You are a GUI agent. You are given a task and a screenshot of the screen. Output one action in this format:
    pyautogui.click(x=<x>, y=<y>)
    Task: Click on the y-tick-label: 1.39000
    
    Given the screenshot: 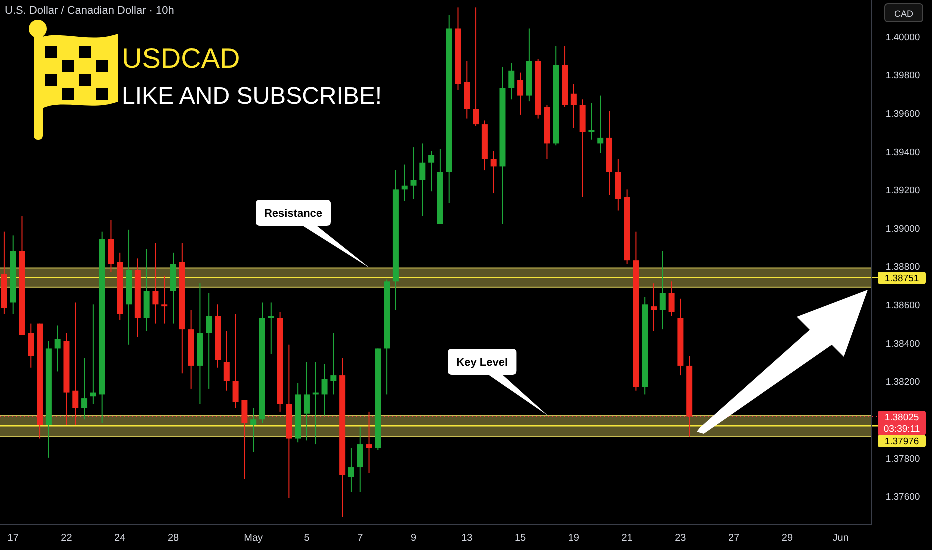 What is the action you would take?
    pyautogui.click(x=903, y=229)
    